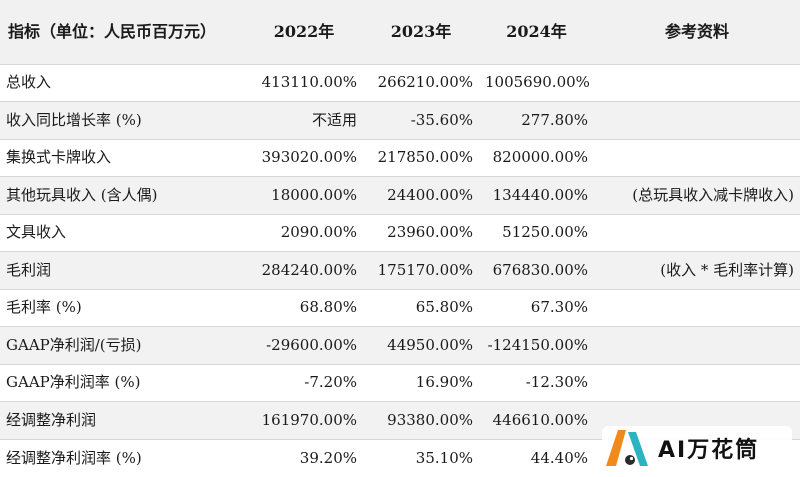  Describe the element at coordinates (540, 269) in the screenshot. I see `cell-value-2024: 676830.00%` at that location.